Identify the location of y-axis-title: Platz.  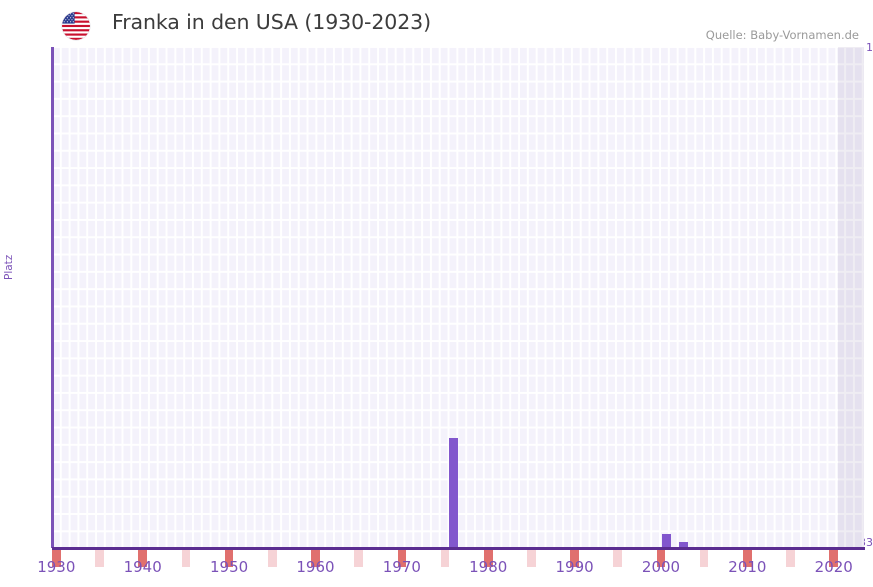
(9, 267).